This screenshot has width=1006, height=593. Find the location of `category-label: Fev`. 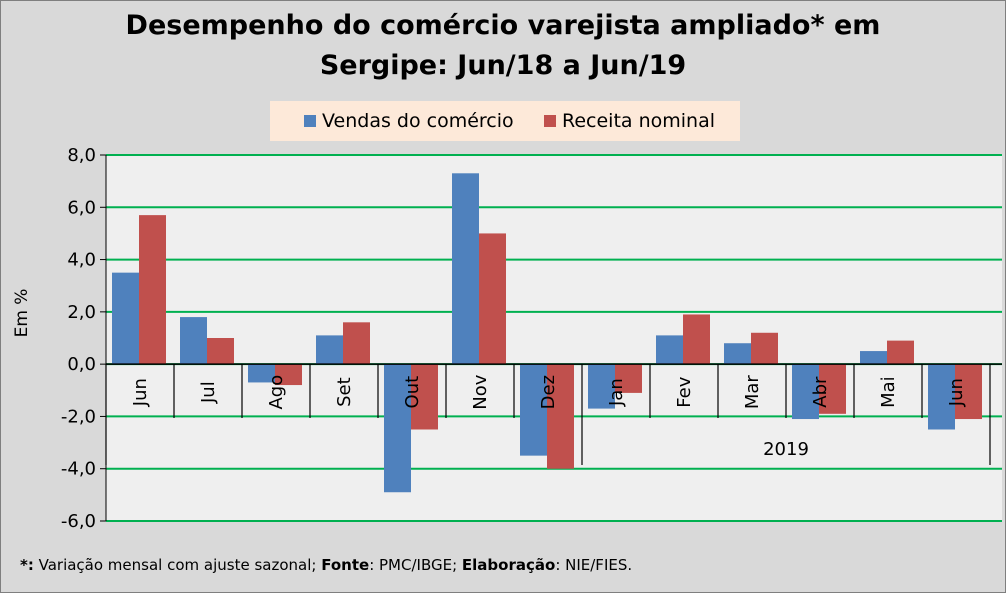

category-label: Fev is located at coordinates (684, 391).